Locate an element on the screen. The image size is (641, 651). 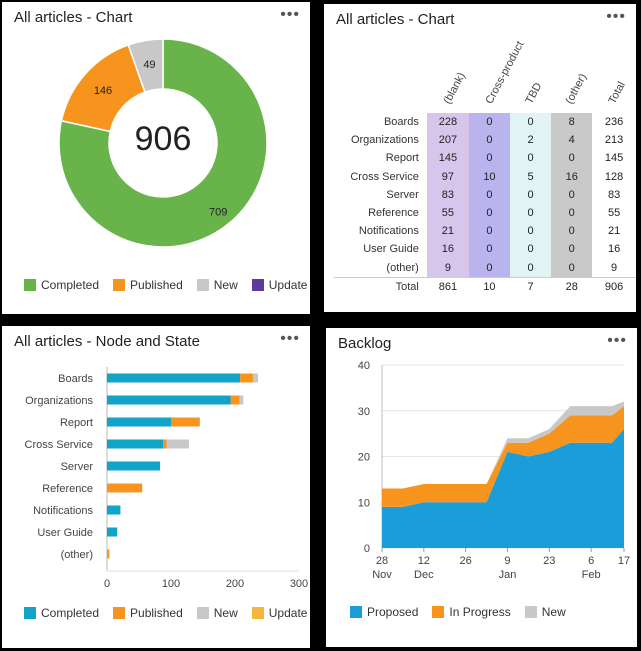
y-tick-label: 40 is located at coordinates (364, 366).